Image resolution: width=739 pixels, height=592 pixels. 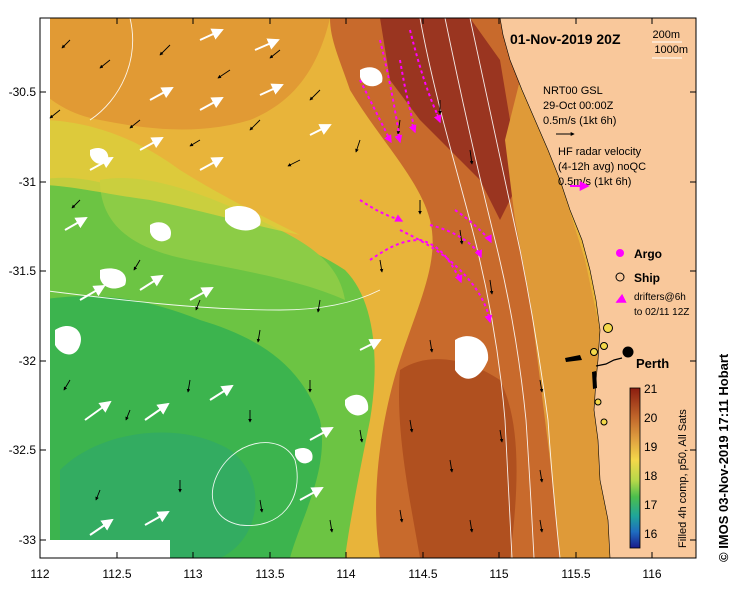 I want to click on model-date: 29-Oct 00:00Z, so click(x=578, y=106).